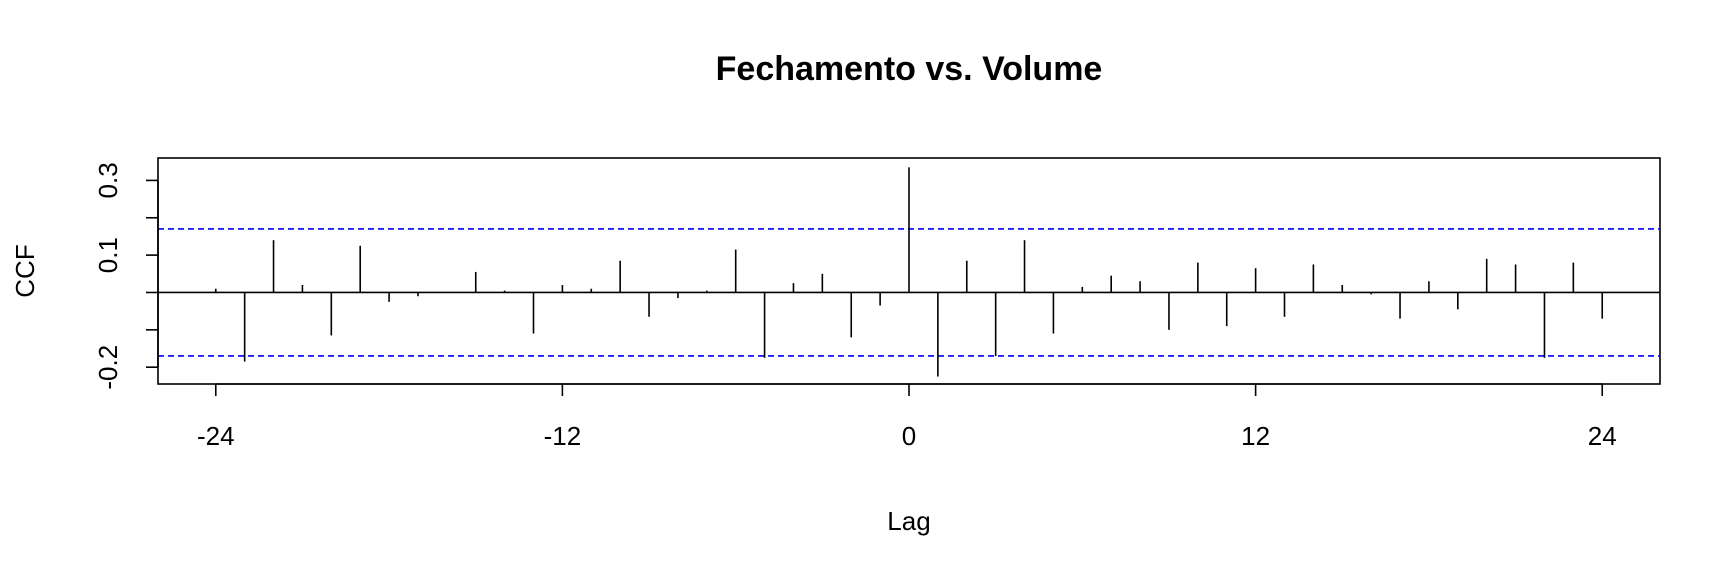 This screenshot has height=576, width=1728. Describe the element at coordinates (1255, 436) in the screenshot. I see `x-tick-label: 12` at that location.